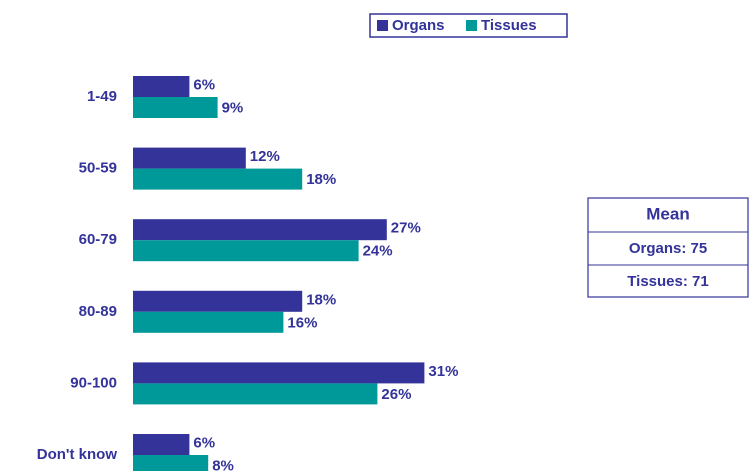 This screenshot has height=471, width=751. Describe the element at coordinates (406, 228) in the screenshot. I see `value-label: 27%` at that location.